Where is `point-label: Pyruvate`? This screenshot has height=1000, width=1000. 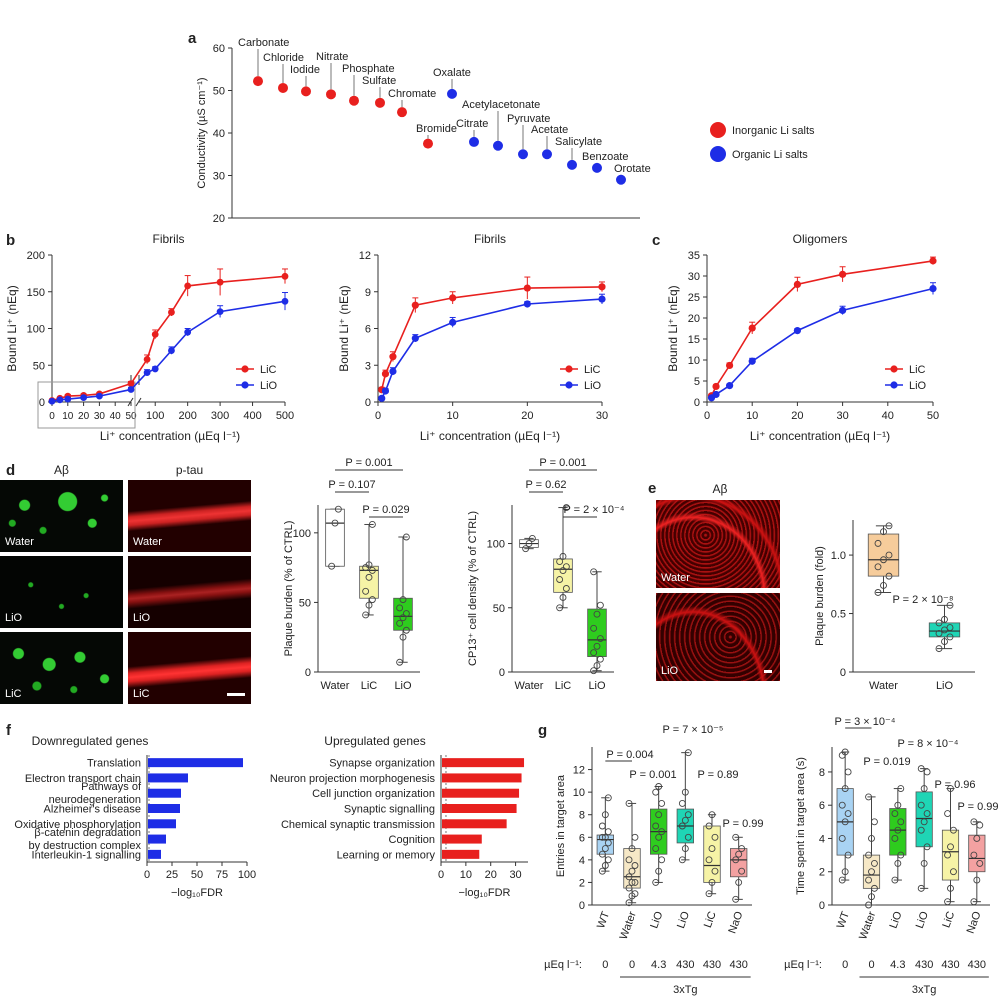
point-label: Pyruvate is located at coordinates (528, 119).